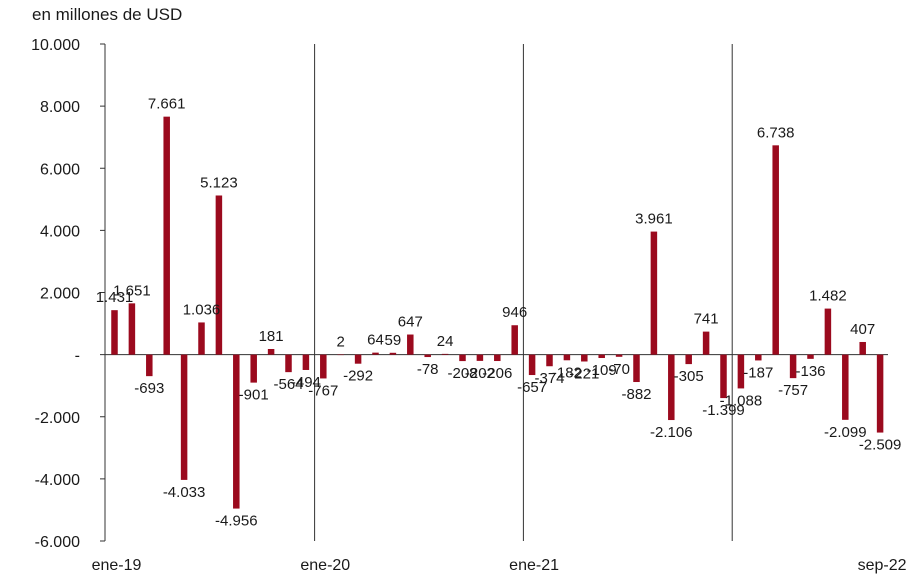 The height and width of the screenshot is (578, 911). Describe the element at coordinates (358, 376) in the screenshot. I see `data-label: -292` at that location.